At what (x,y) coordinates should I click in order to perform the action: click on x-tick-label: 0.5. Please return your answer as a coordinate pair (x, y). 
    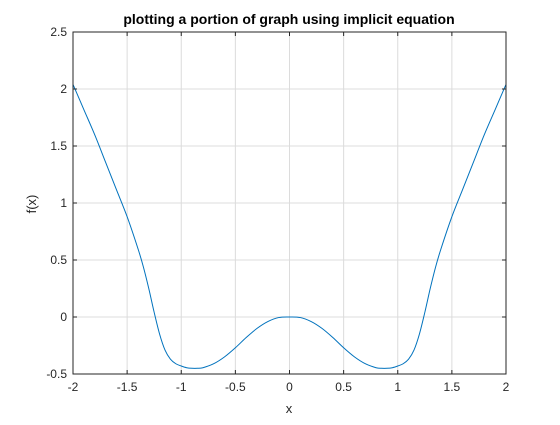
    Looking at the image, I should click on (343, 387).